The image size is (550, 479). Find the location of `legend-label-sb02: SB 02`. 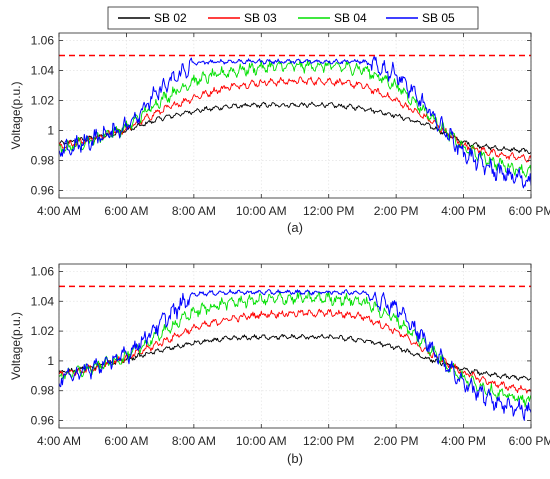

legend-label-sb02: SB 02 is located at coordinates (170, 18).